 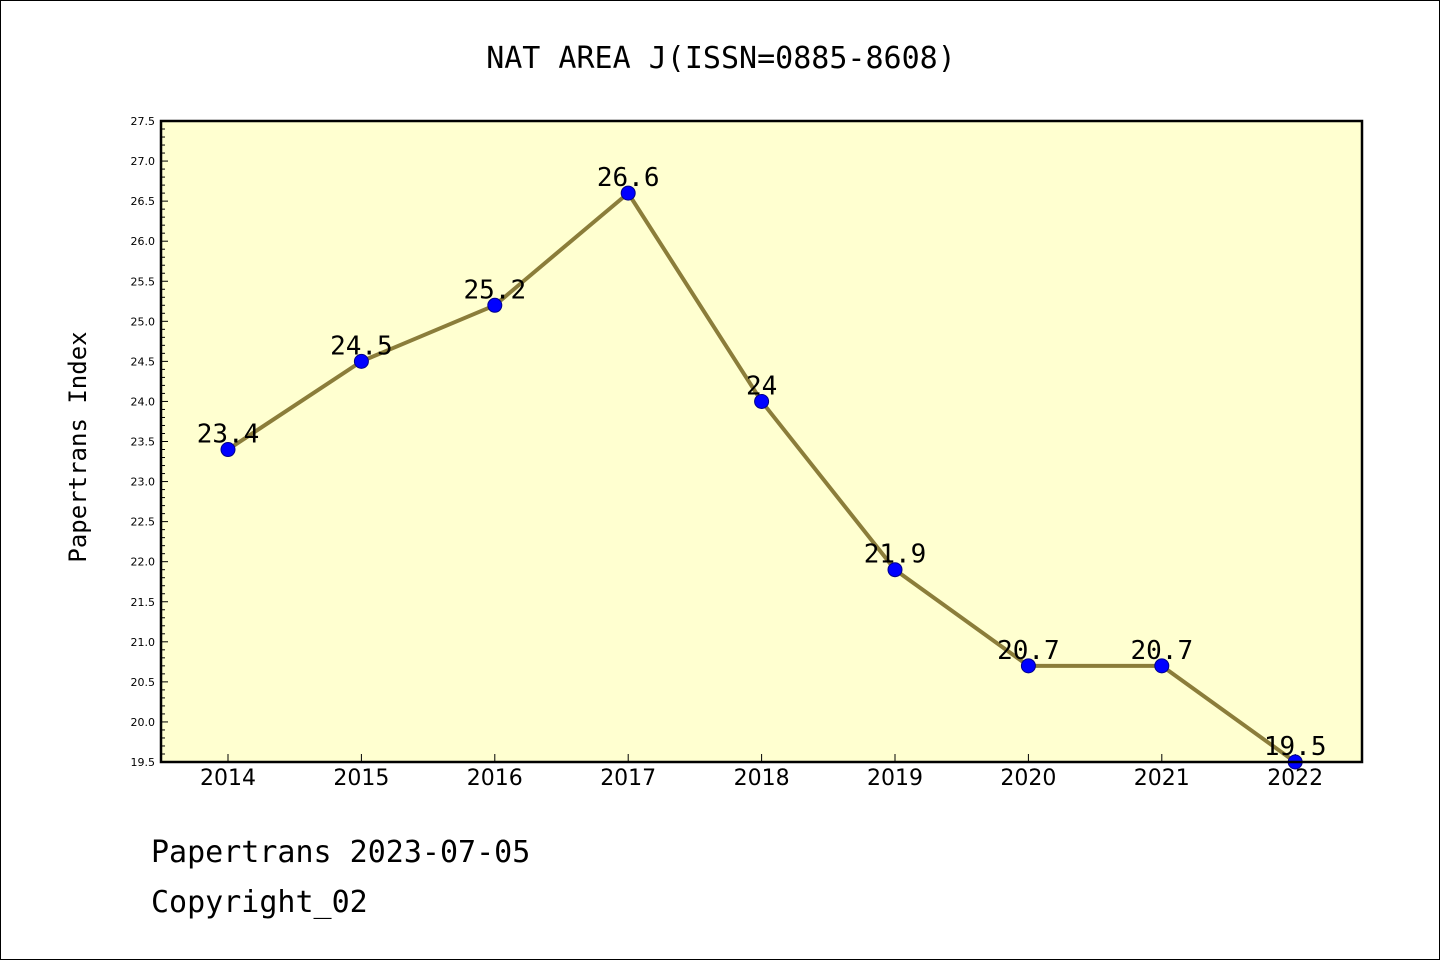 What do you see at coordinates (721, 58) in the screenshot?
I see `chart-title: NAT AREA J(ISSN=0885-8608)` at bounding box center [721, 58].